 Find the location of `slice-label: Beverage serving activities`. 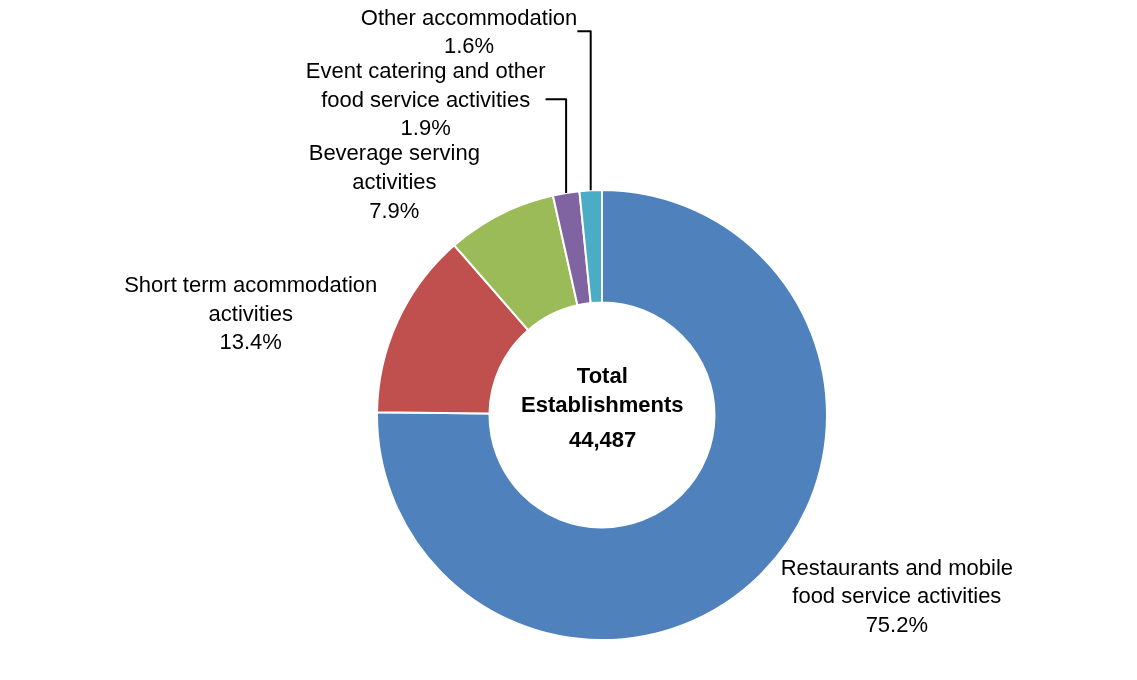

slice-label: Beverage serving activities is located at coordinates (394, 167).